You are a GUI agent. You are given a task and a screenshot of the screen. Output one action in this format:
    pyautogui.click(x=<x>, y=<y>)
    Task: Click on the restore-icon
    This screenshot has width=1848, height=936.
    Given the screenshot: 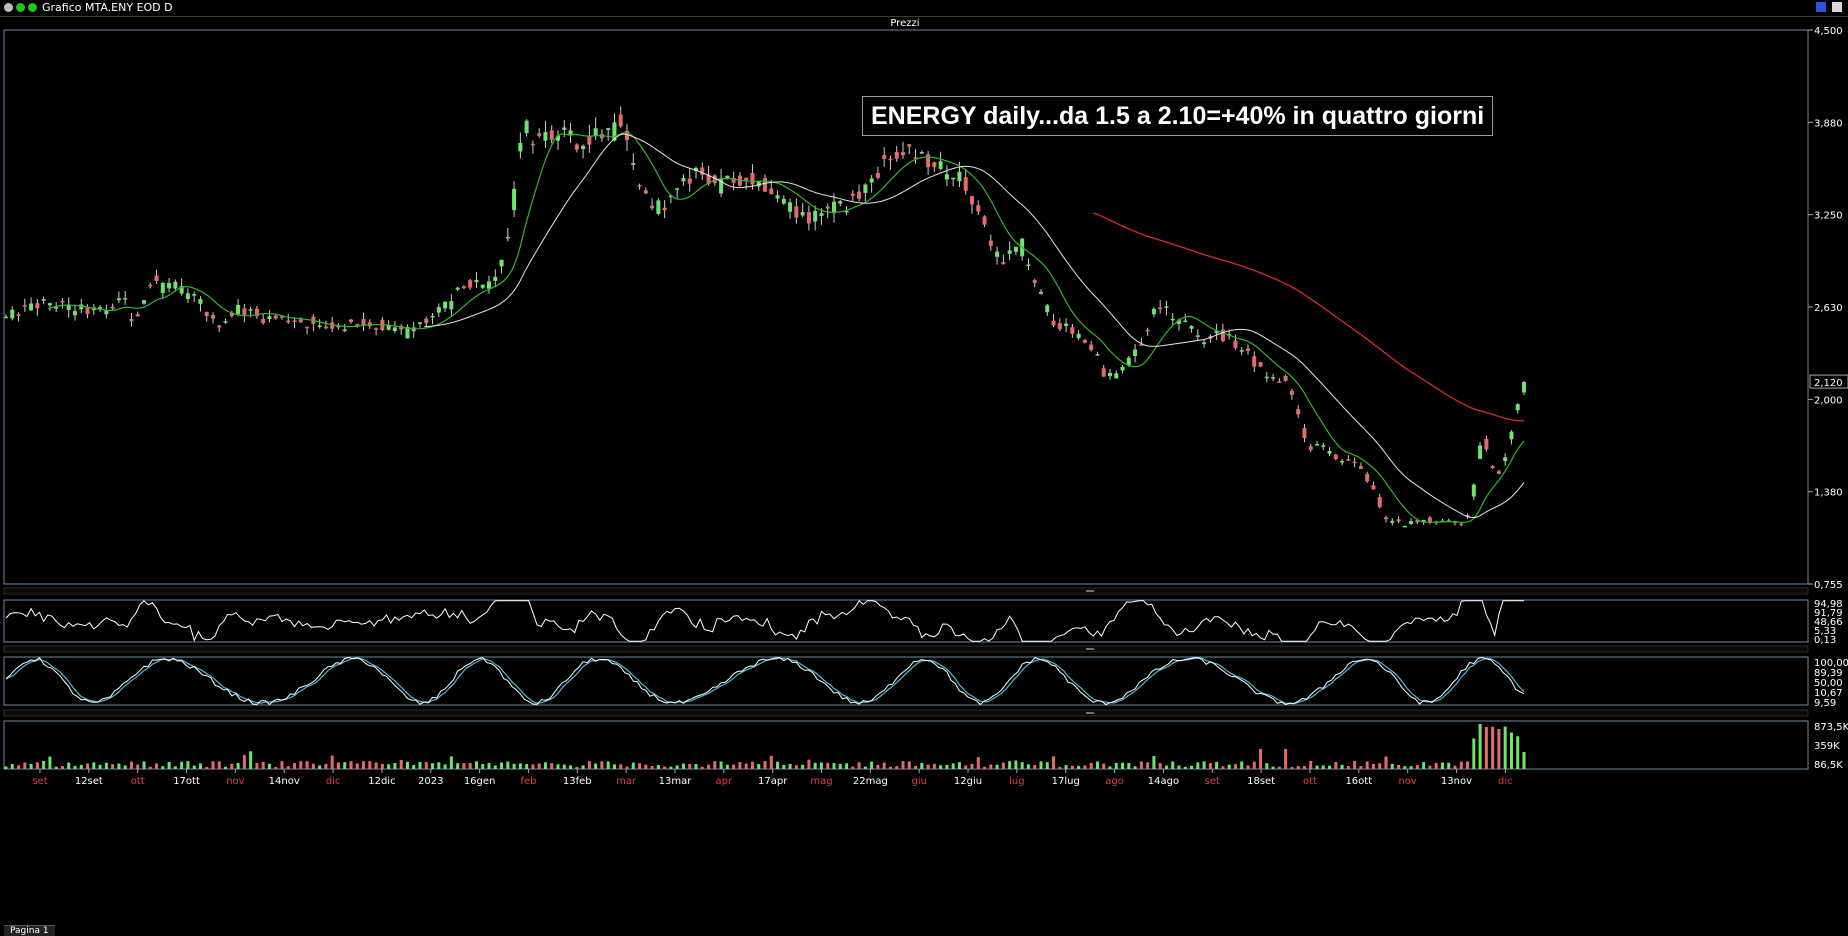 What is the action you would take?
    pyautogui.click(x=1820, y=7)
    